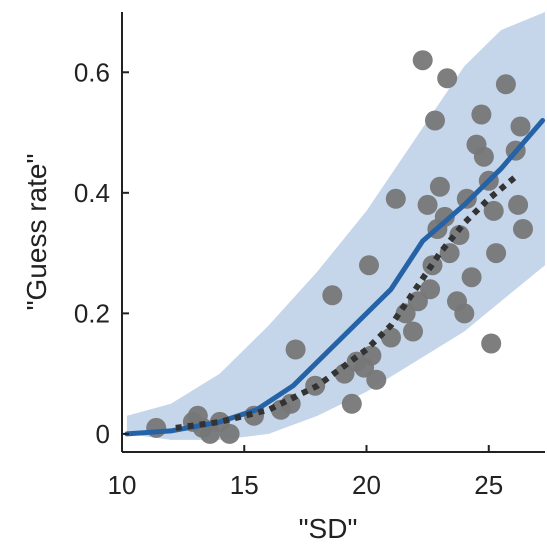 The image size is (547, 550). I want to click on x-tick-label: 25, so click(488, 485).